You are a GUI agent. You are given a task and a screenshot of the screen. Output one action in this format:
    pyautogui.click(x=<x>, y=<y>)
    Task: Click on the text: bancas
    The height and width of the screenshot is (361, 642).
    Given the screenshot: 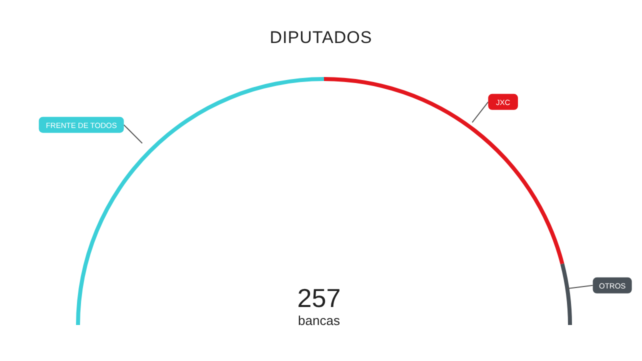 What is the action you would take?
    pyautogui.click(x=319, y=320)
    